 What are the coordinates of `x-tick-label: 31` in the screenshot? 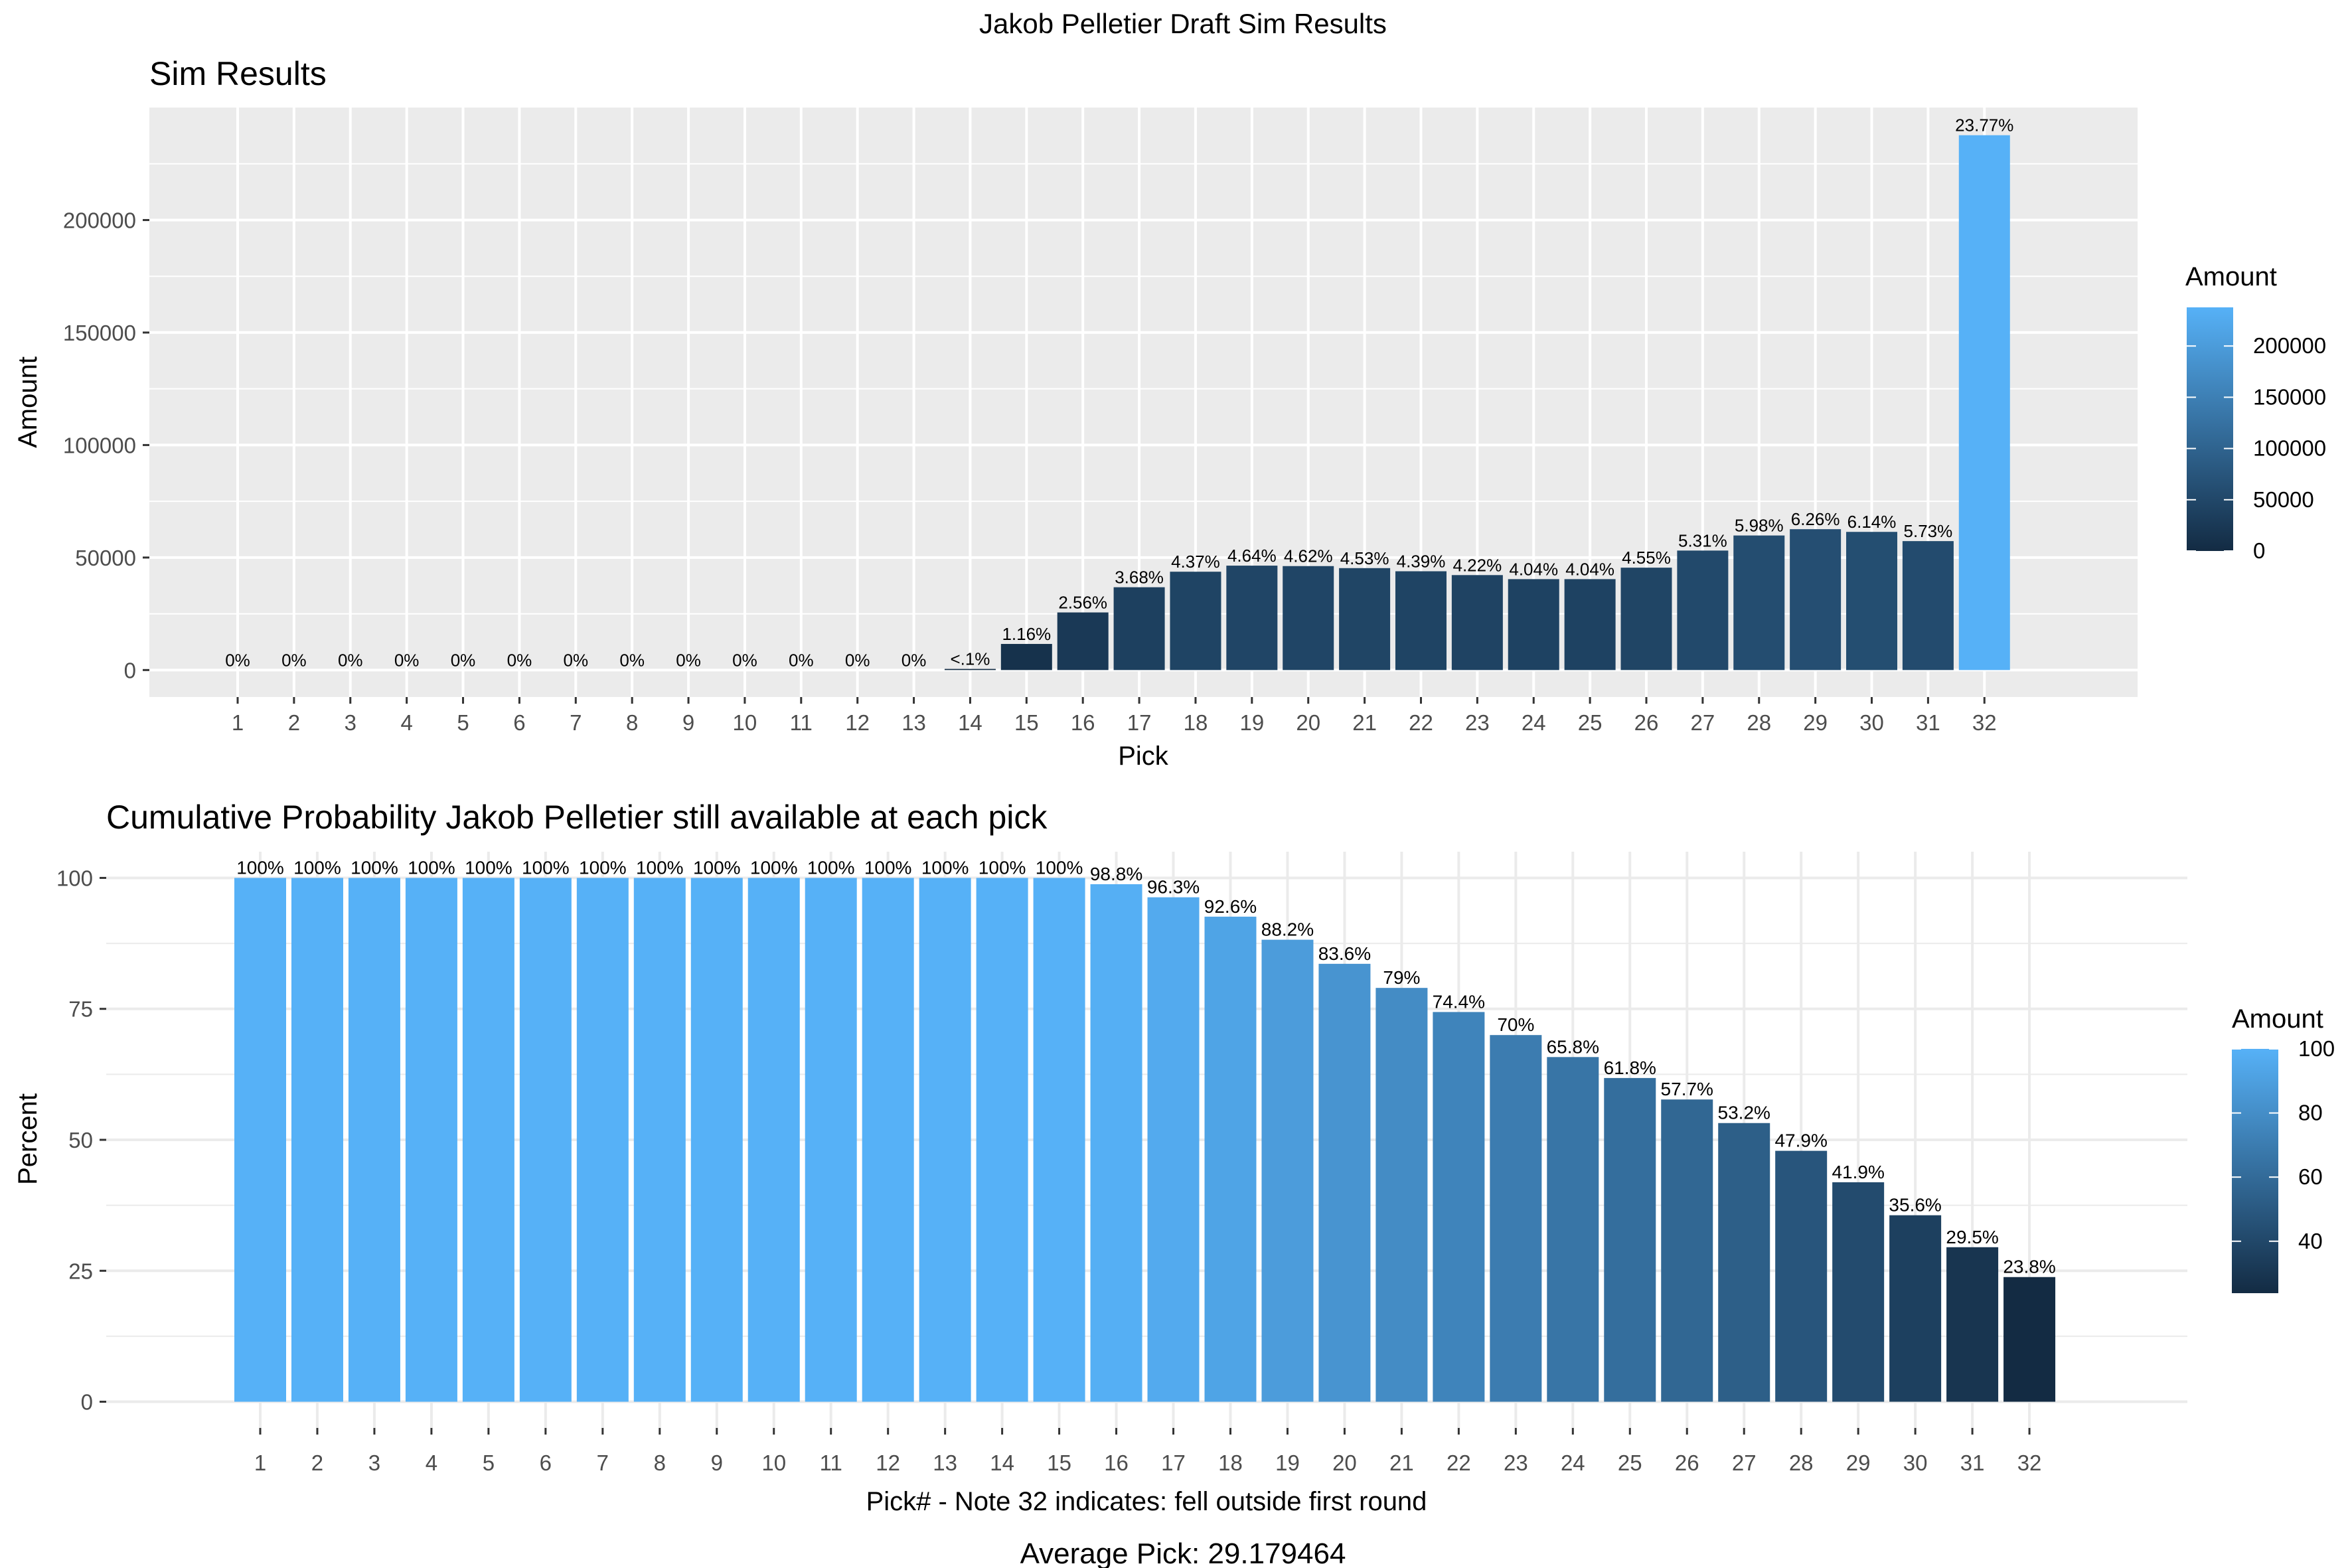 It's located at (1928, 723).